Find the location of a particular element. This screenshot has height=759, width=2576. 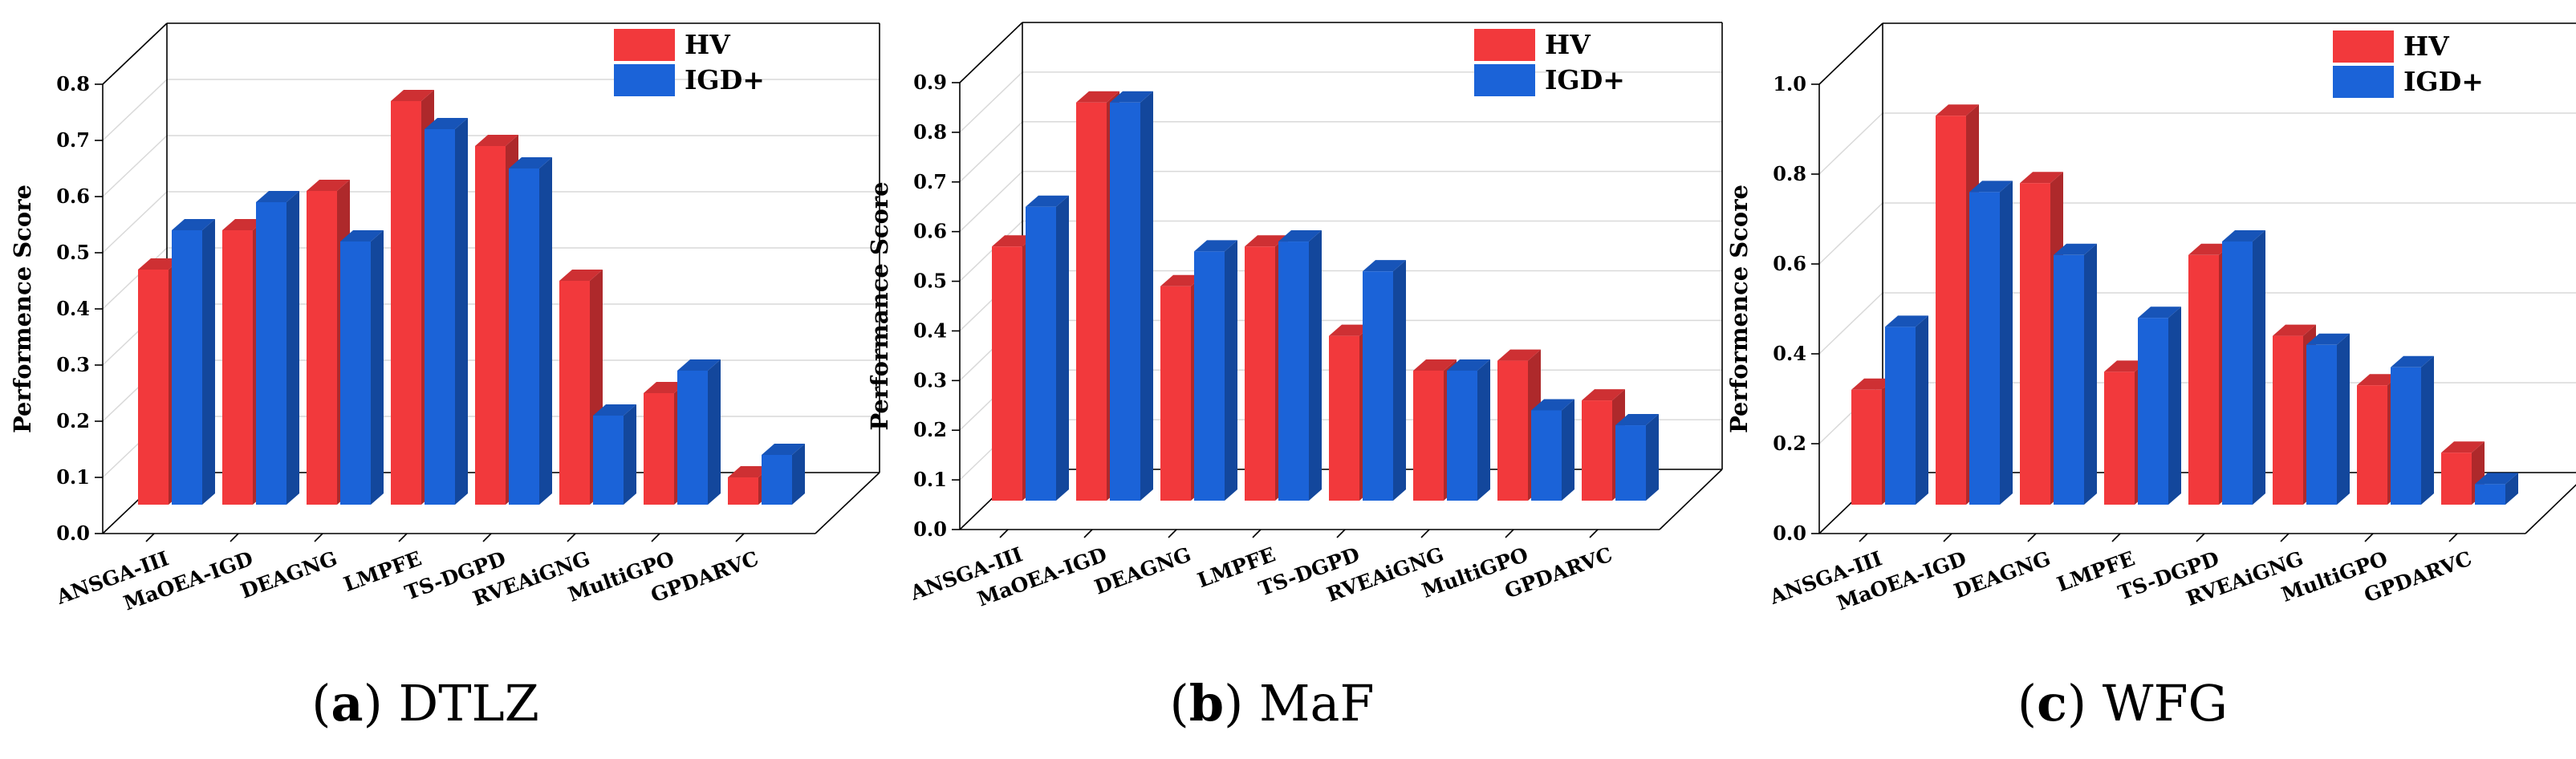

y-tick-label: 0.5 is located at coordinates (930, 281).